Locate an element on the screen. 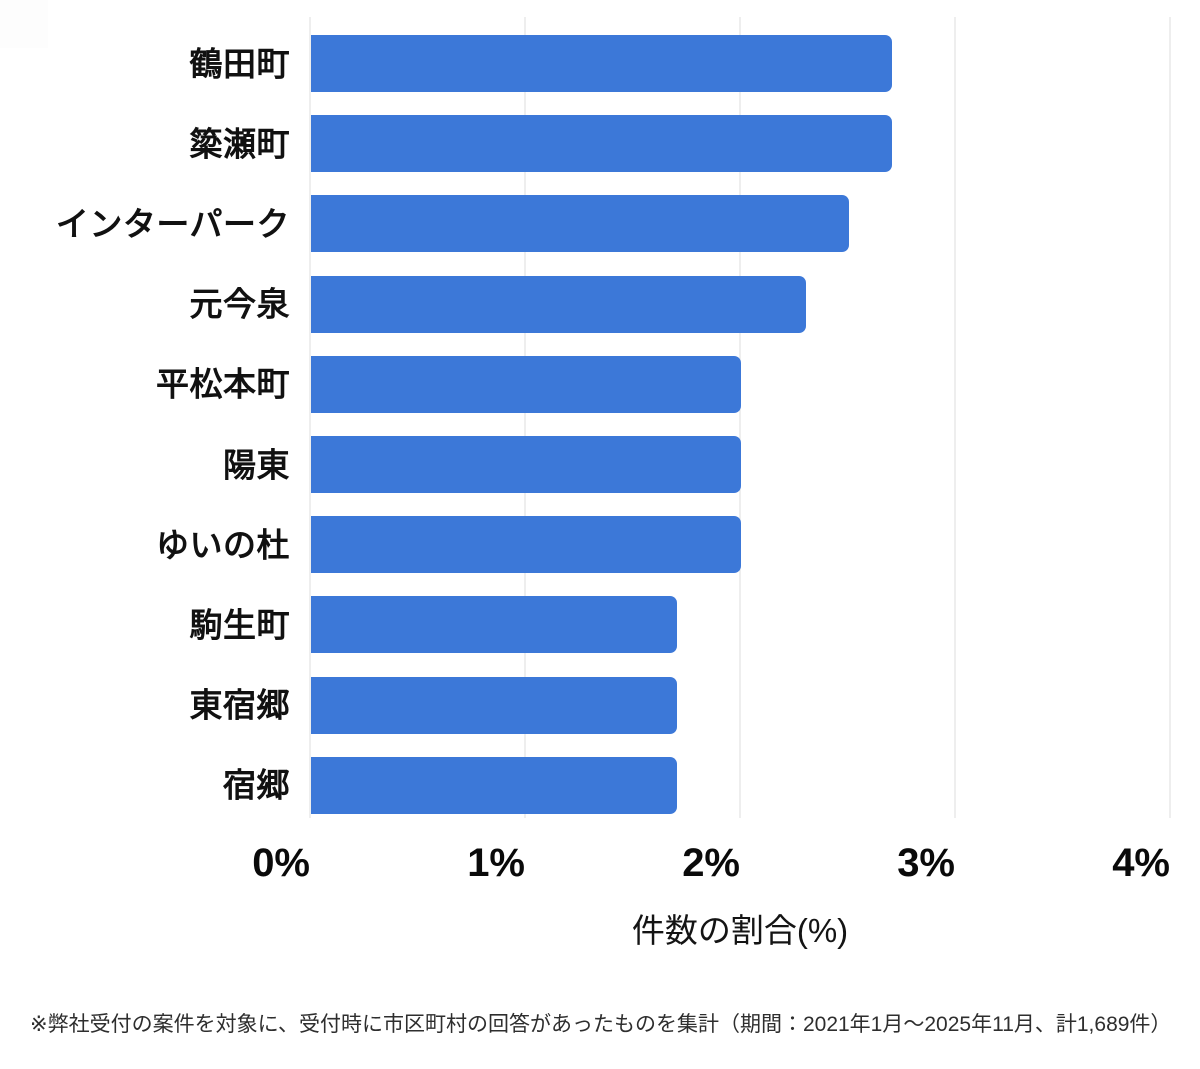 Image resolution: width=1200 pixels, height=1069 pixels. x-tick-label: 0% is located at coordinates (281, 863).